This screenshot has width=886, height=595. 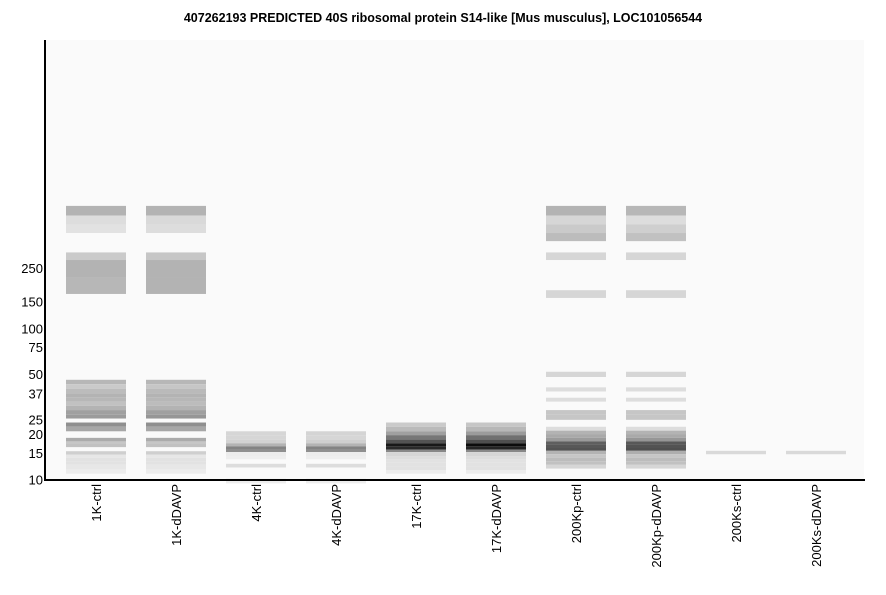 What do you see at coordinates (36, 434) in the screenshot?
I see `y-tick-label: 20` at bounding box center [36, 434].